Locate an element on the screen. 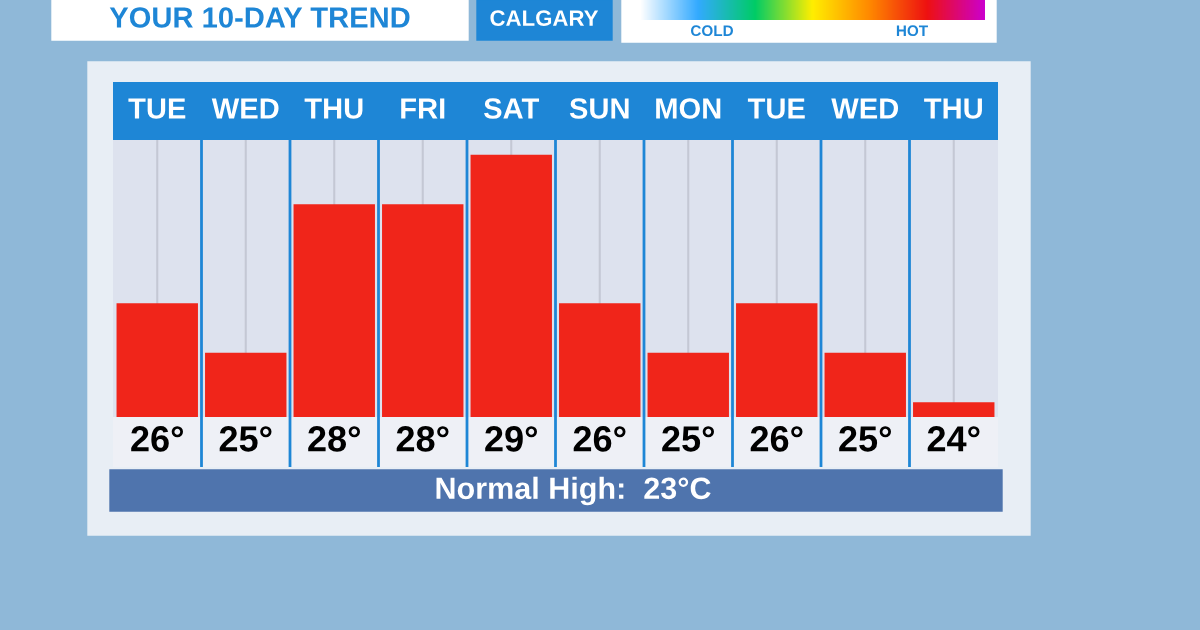 Image resolution: width=1200 pixels, height=630 pixels. data-label: 24° is located at coordinates (953, 439).